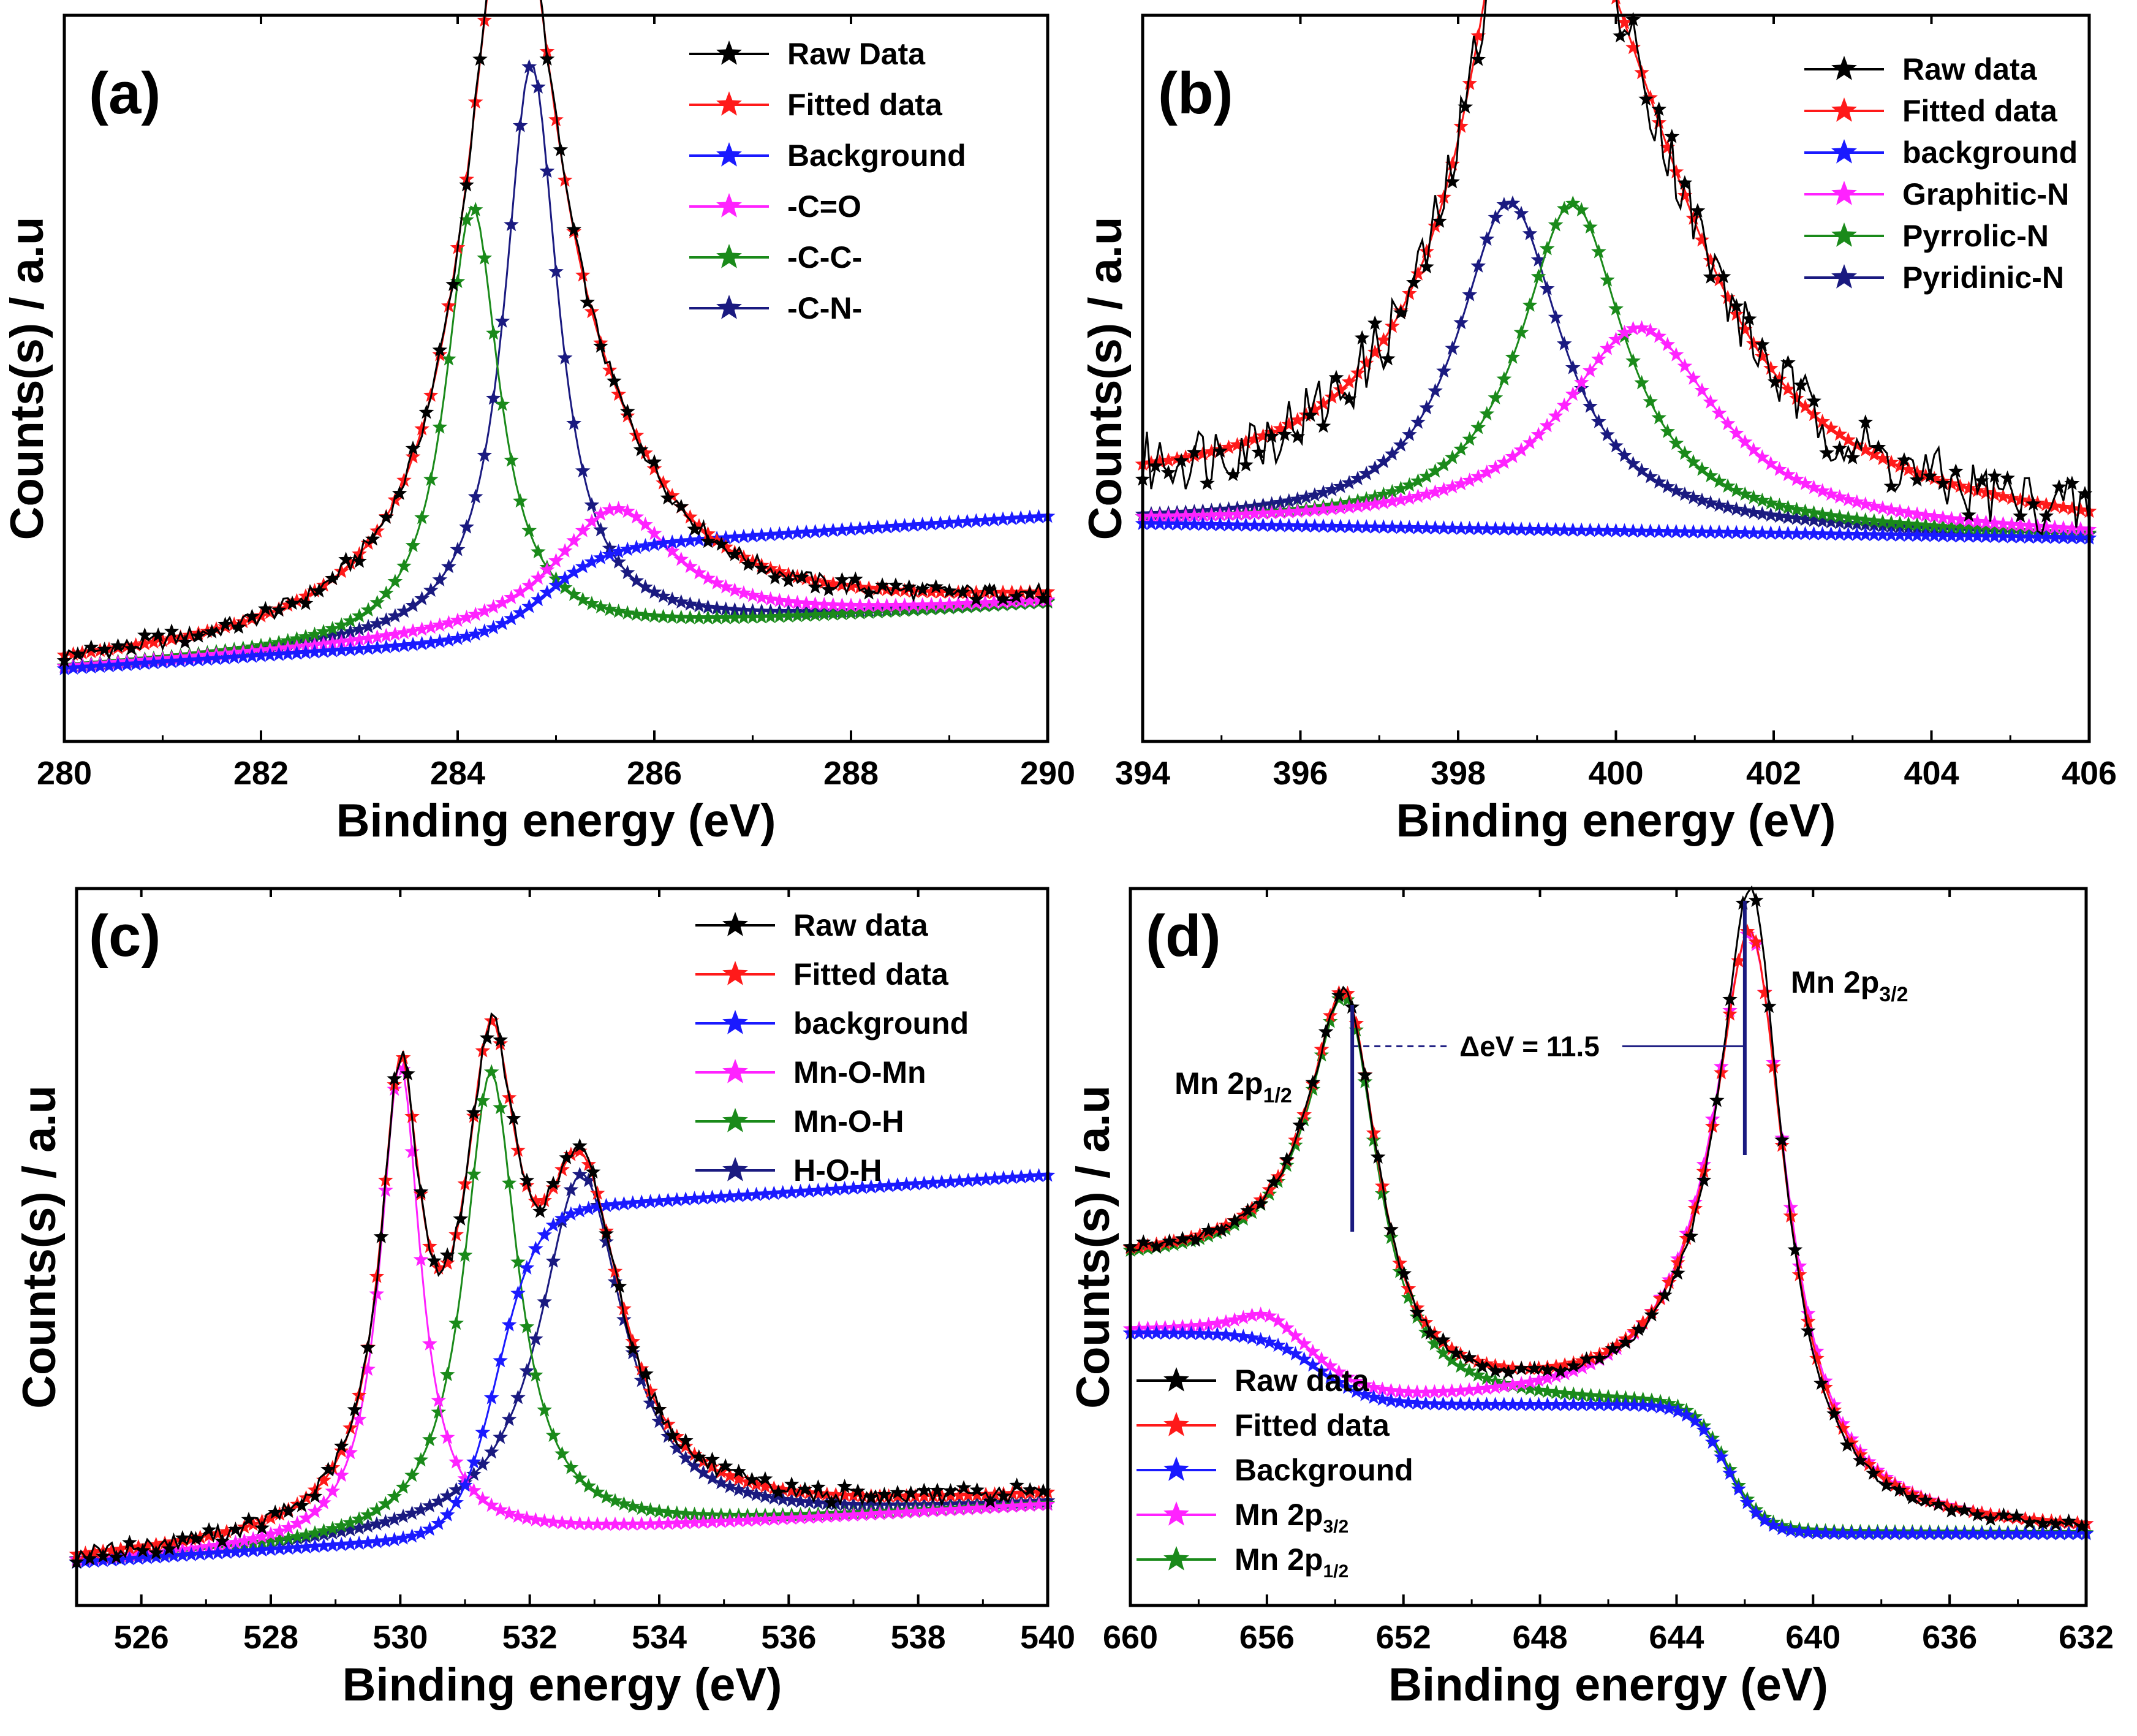  Describe the element at coordinates (560, 1290) in the screenshot. I see `series-raw-data` at that location.